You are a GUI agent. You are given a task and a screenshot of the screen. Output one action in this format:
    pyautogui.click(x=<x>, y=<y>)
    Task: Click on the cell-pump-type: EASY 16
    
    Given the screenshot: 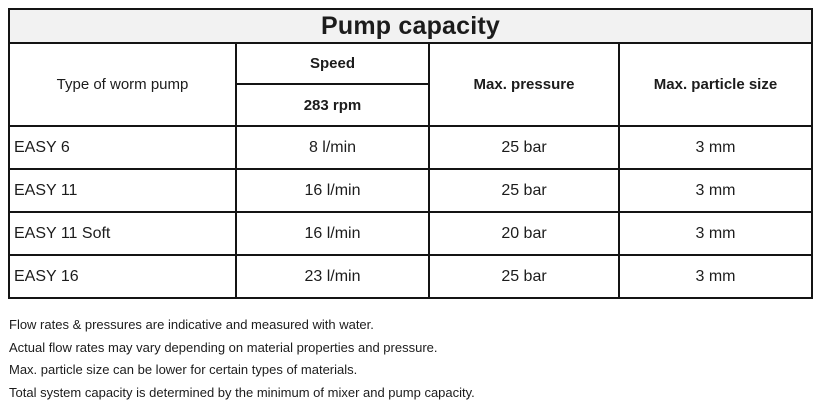 What is the action you would take?
    pyautogui.click(x=122, y=276)
    